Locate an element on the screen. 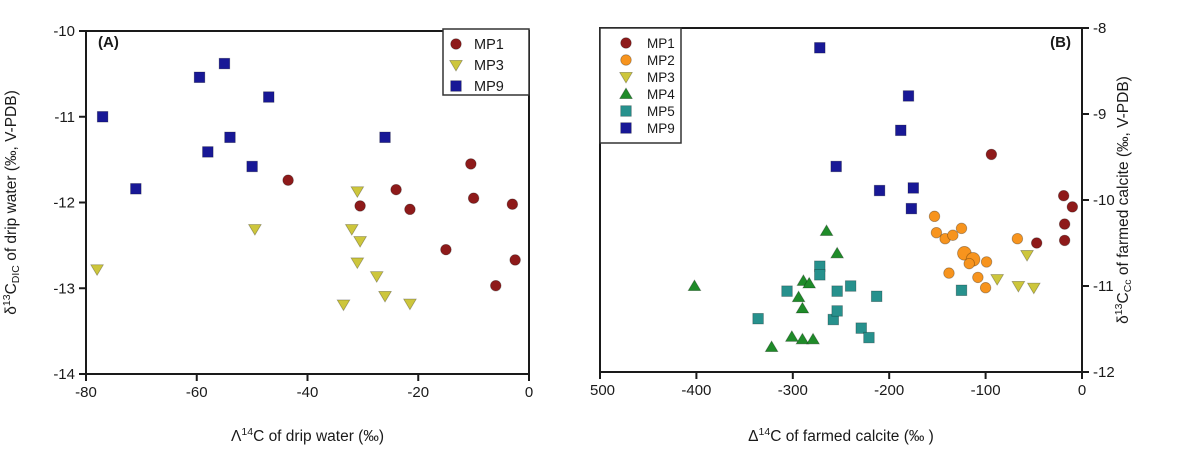 This screenshot has height=458, width=1180. legend-label-mp2: MP2 is located at coordinates (661, 60).